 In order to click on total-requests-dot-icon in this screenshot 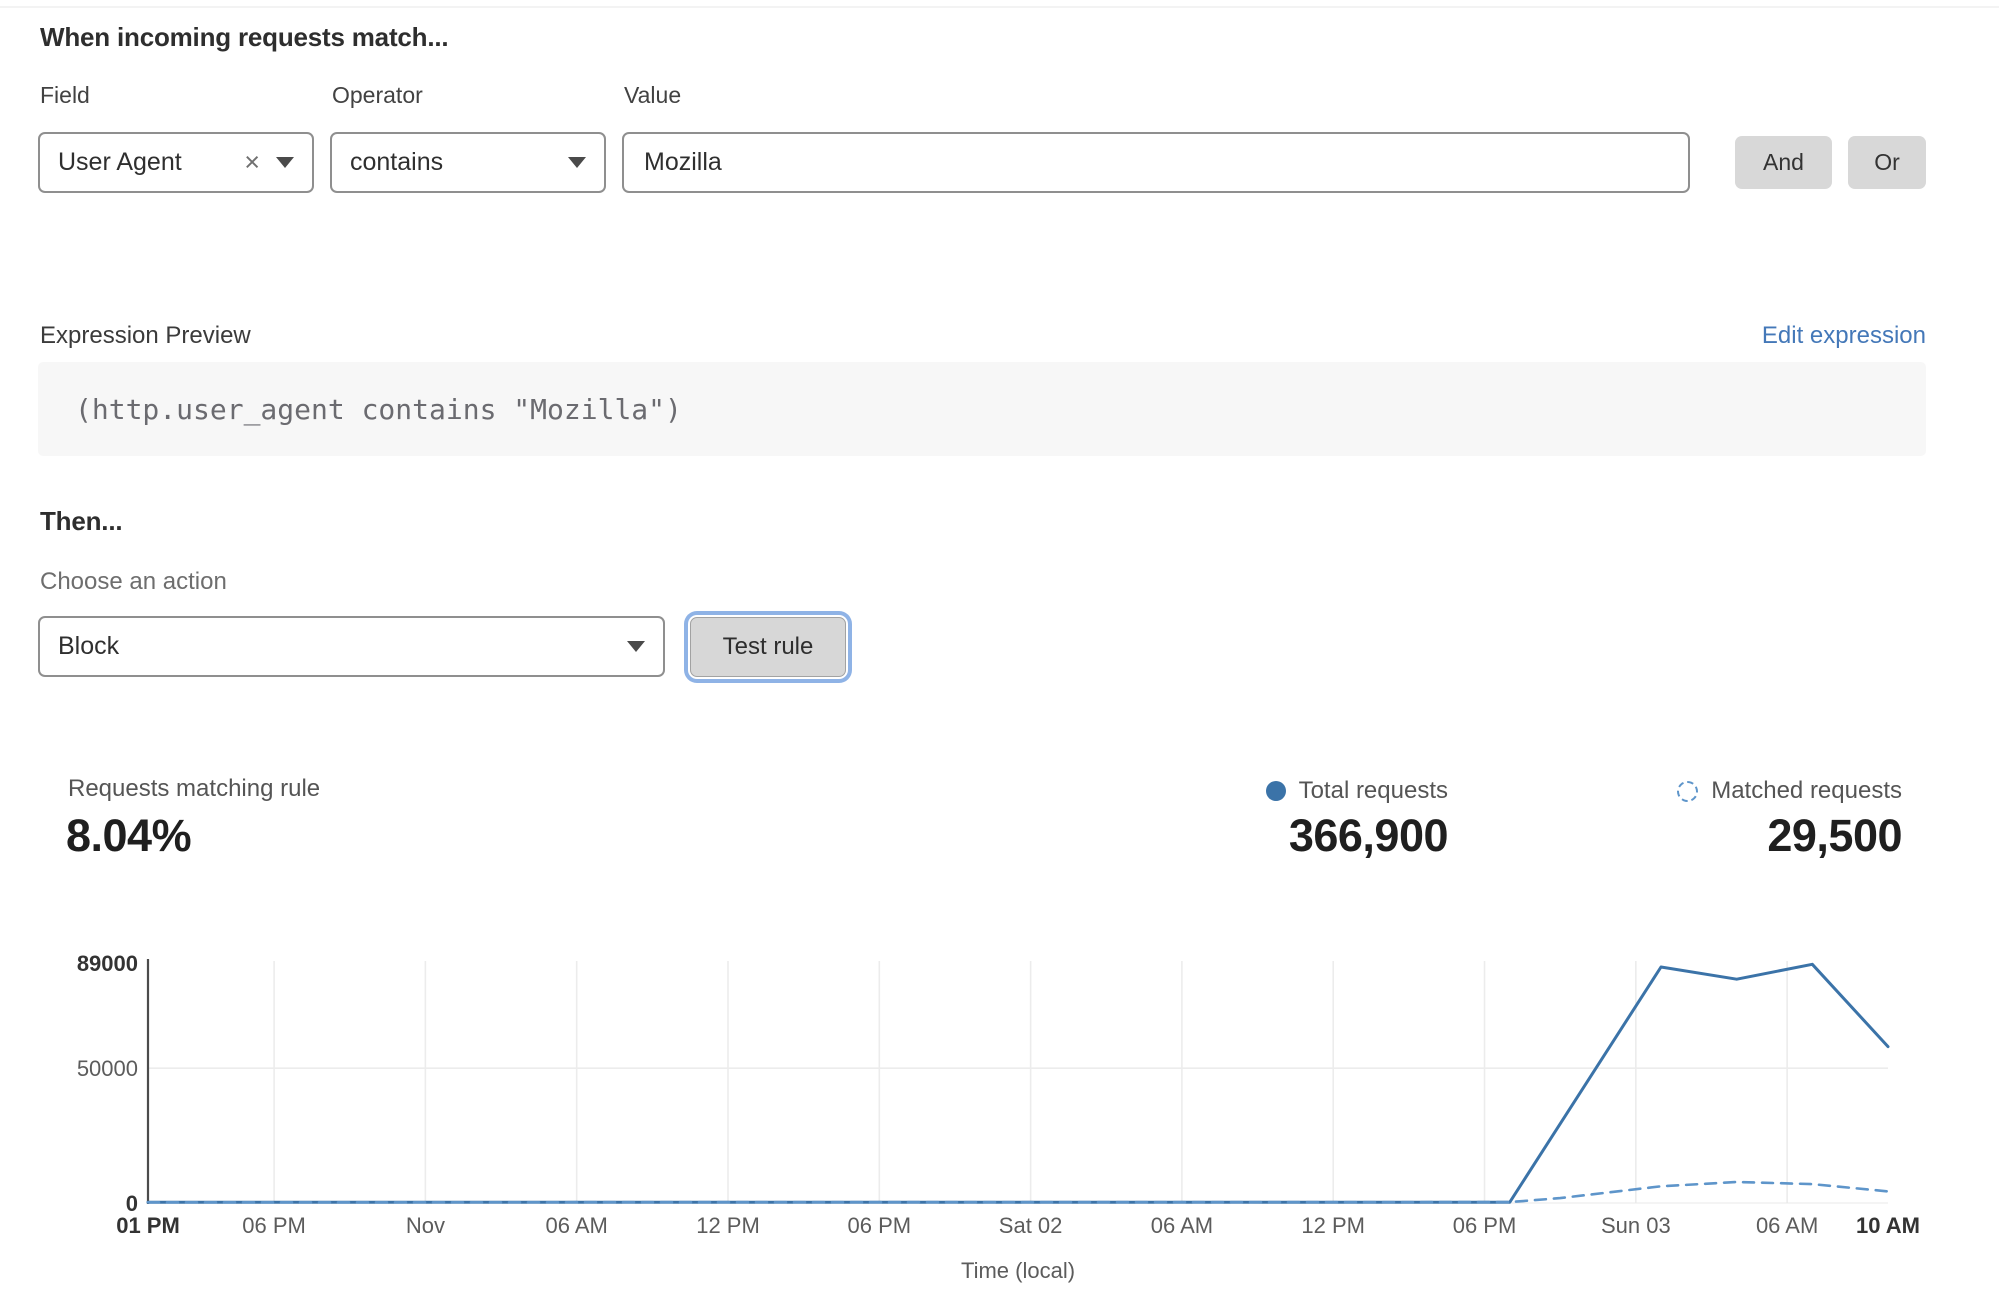, I will do `click(1275, 791)`.